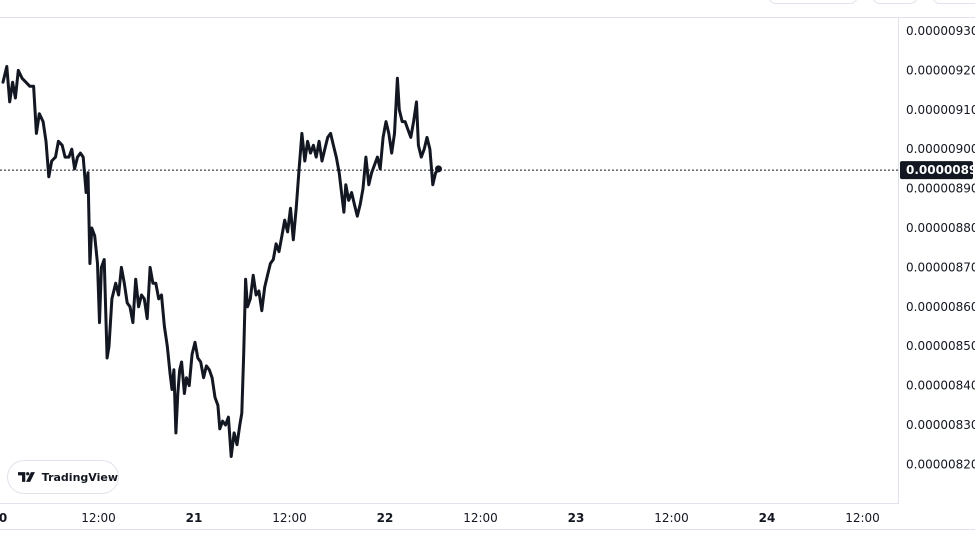 This screenshot has height=538, width=975. What do you see at coordinates (940, 228) in the screenshot?
I see `price-tick-label: 0.00000880` at bounding box center [940, 228].